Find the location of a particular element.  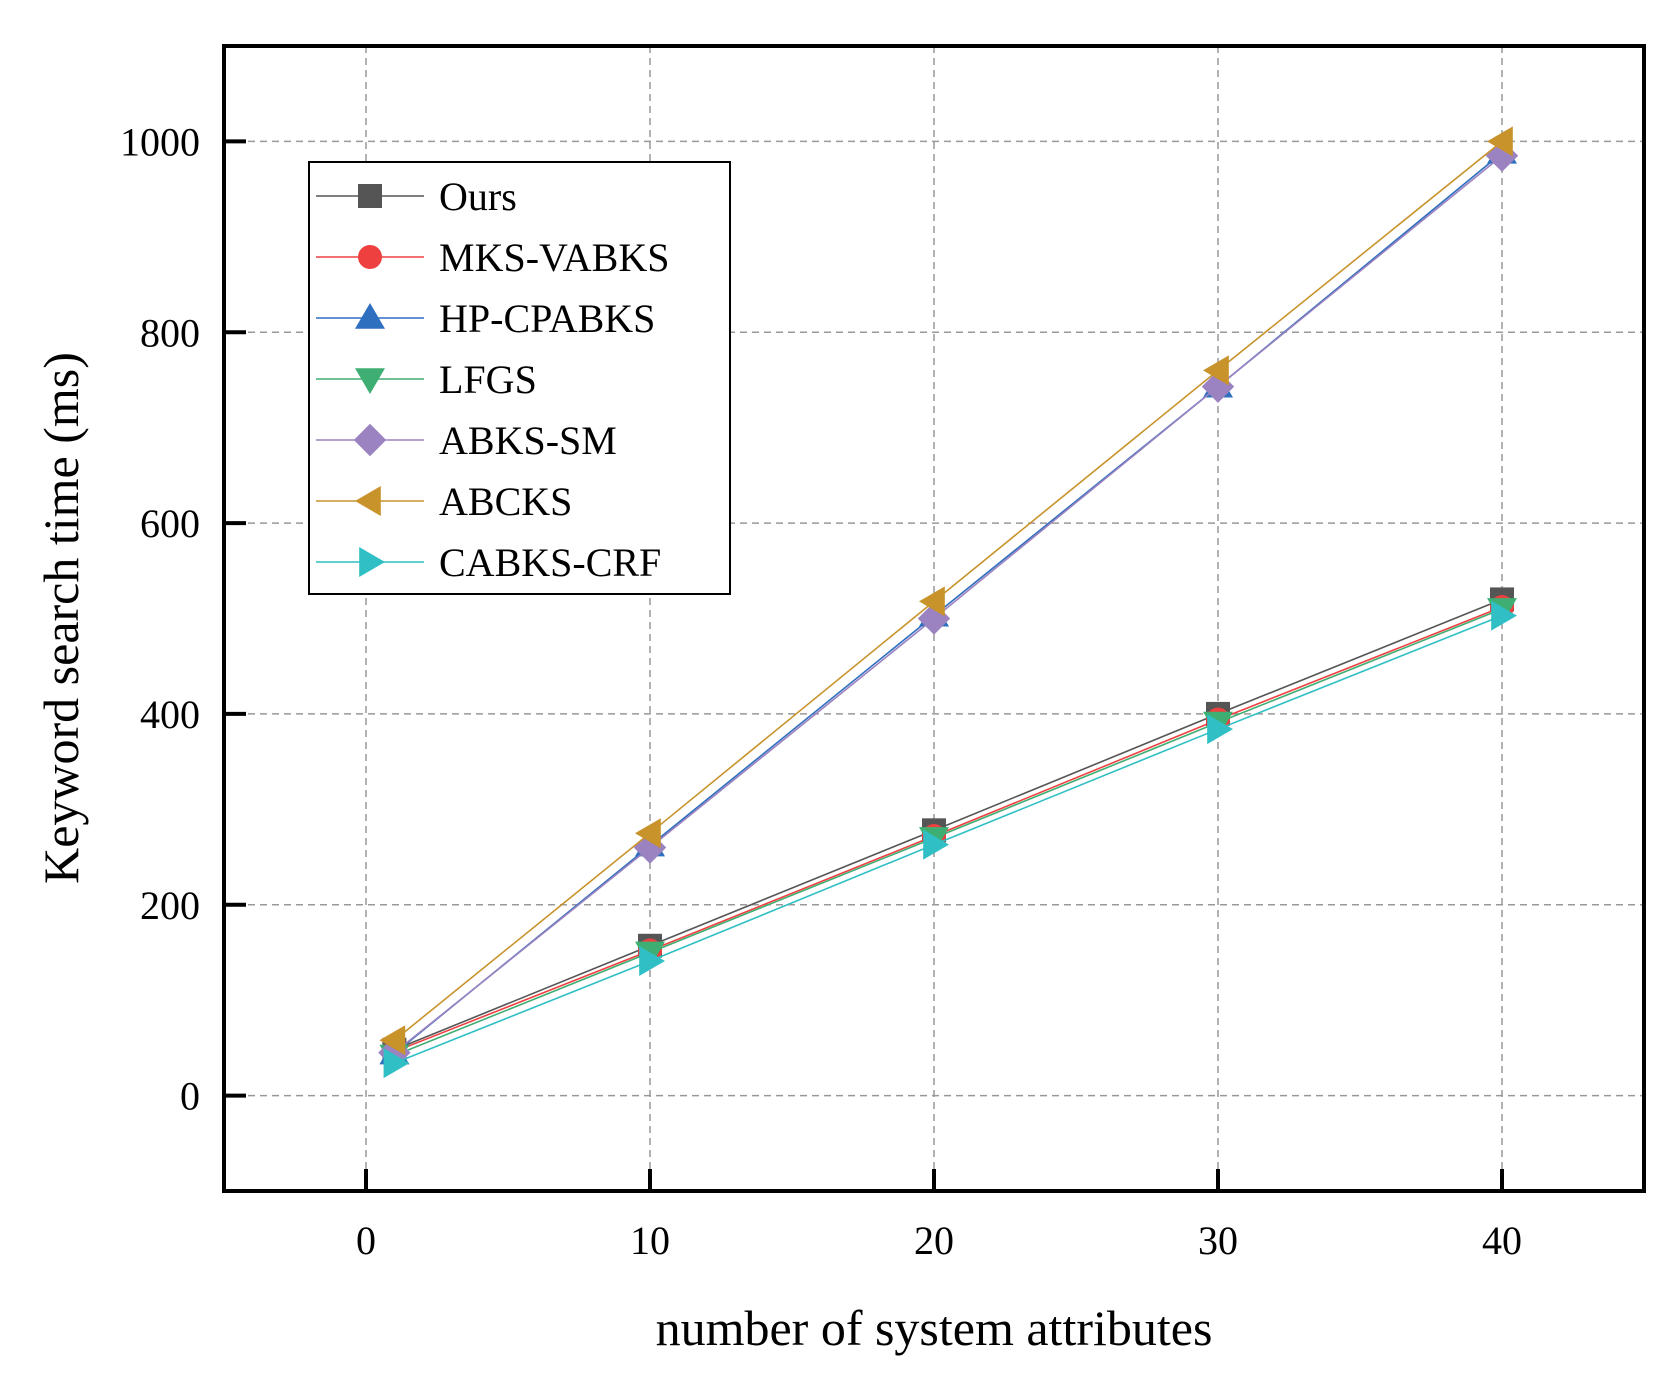

legend-label: ABKS-SM is located at coordinates (528, 440).